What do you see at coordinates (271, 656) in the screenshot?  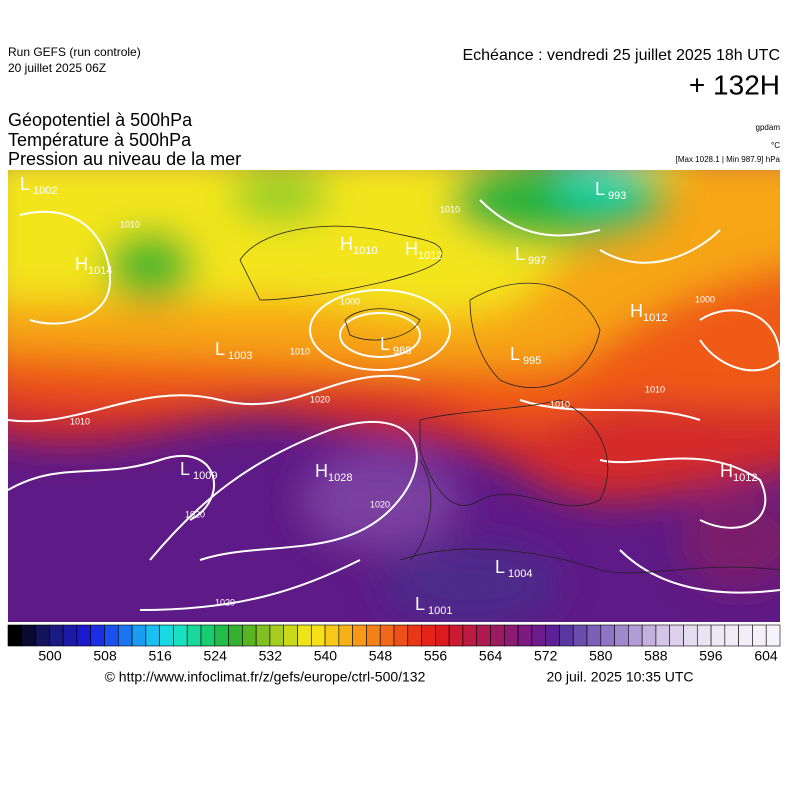 I see `colorbar-tick-label: 532` at bounding box center [271, 656].